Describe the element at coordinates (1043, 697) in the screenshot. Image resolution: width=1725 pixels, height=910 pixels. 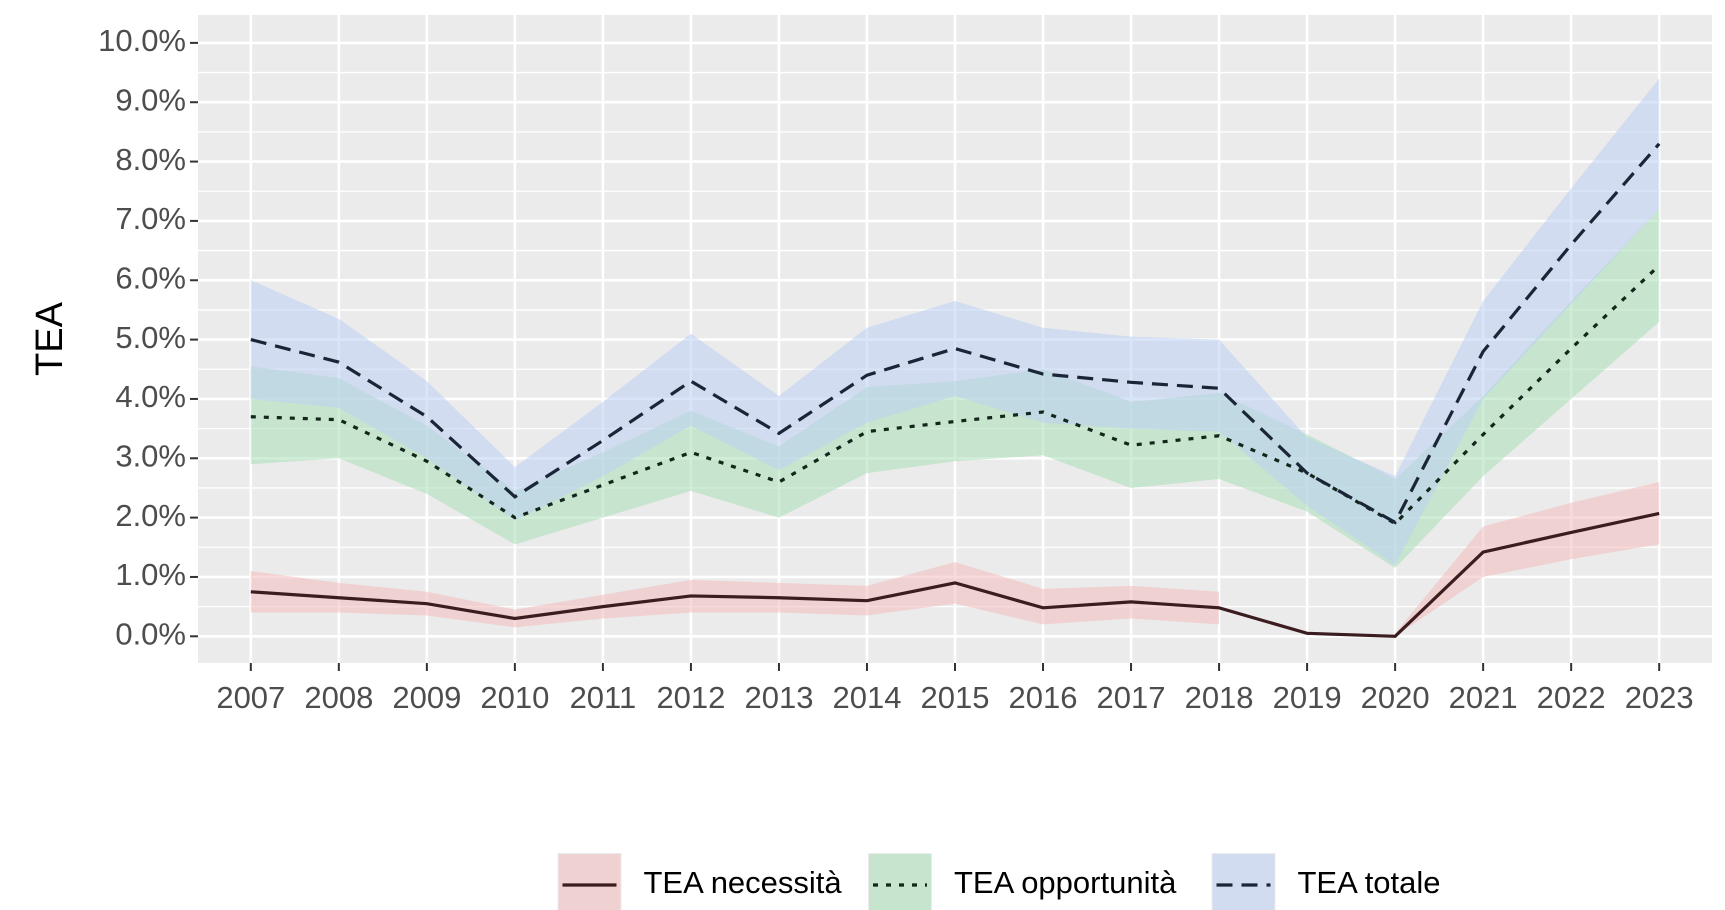
I see `x-tick-label: 2016` at that location.